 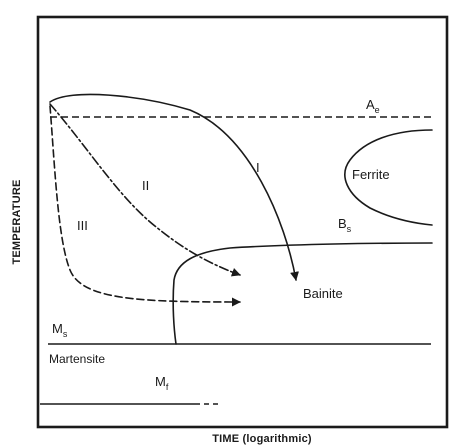 What do you see at coordinates (262, 439) in the screenshot?
I see `x-axis-label: TIME (logarithmic)` at bounding box center [262, 439].